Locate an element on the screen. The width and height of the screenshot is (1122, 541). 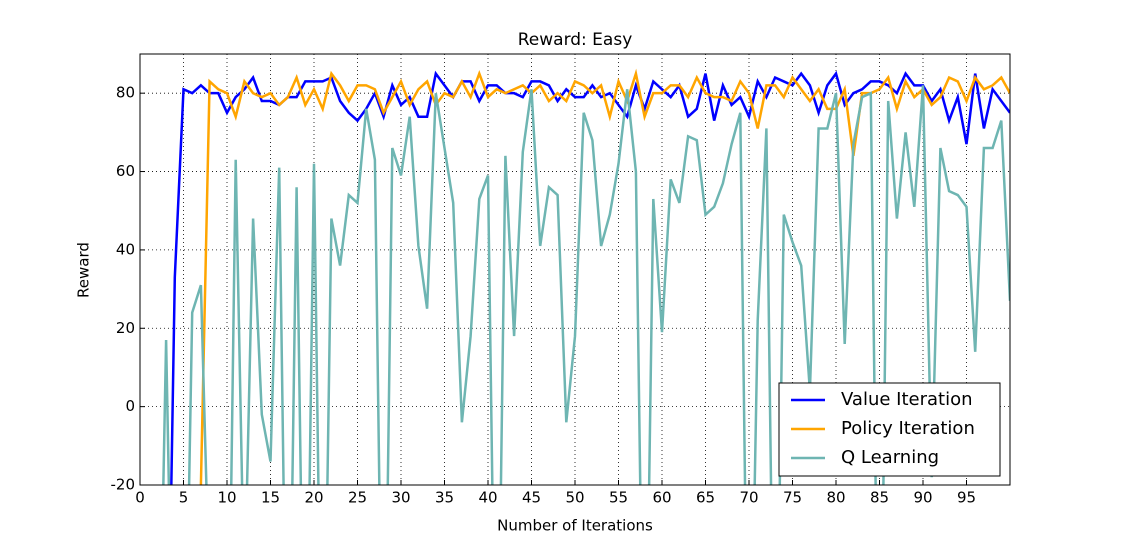
legend-label: Policy Iteration is located at coordinates (908, 428).